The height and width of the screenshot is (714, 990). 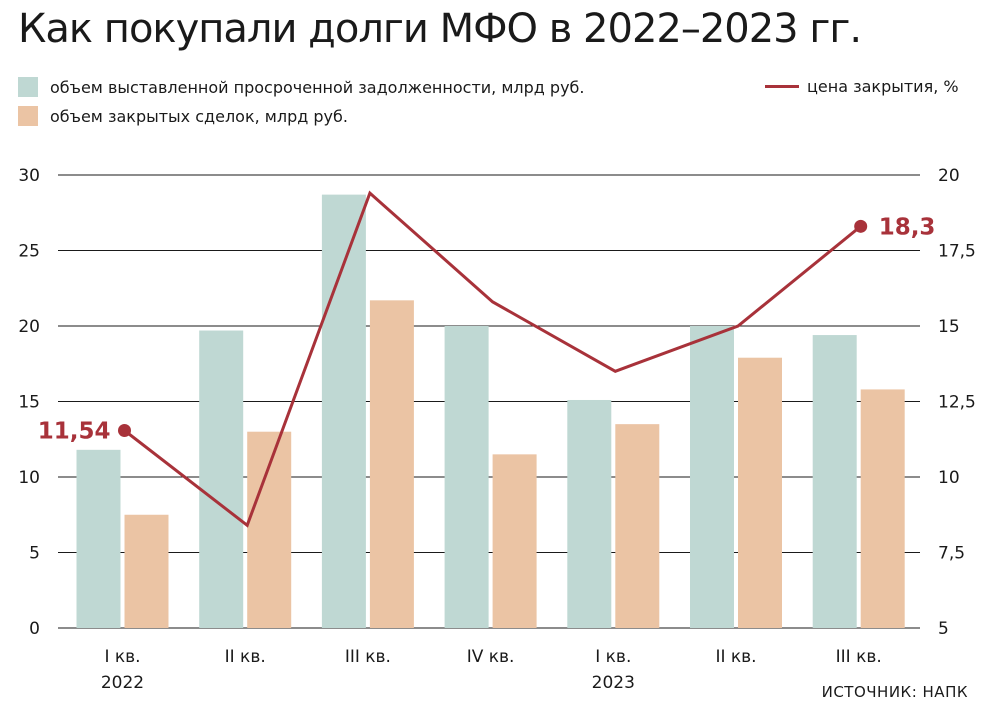 What do you see at coordinates (122, 683) in the screenshot?
I see `x-year-label: 2022` at bounding box center [122, 683].